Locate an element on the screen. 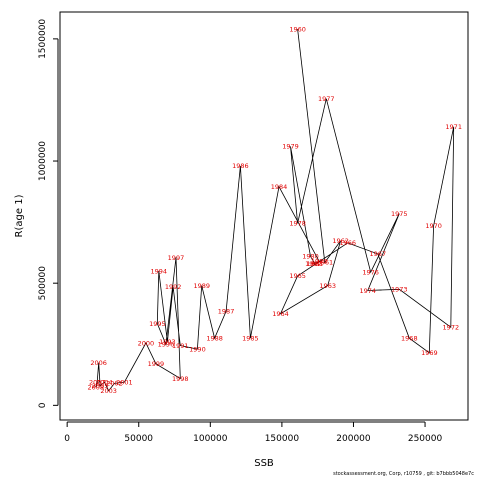 This screenshot has height=480, width=480. year-label-1971: 1971 is located at coordinates (453, 127).